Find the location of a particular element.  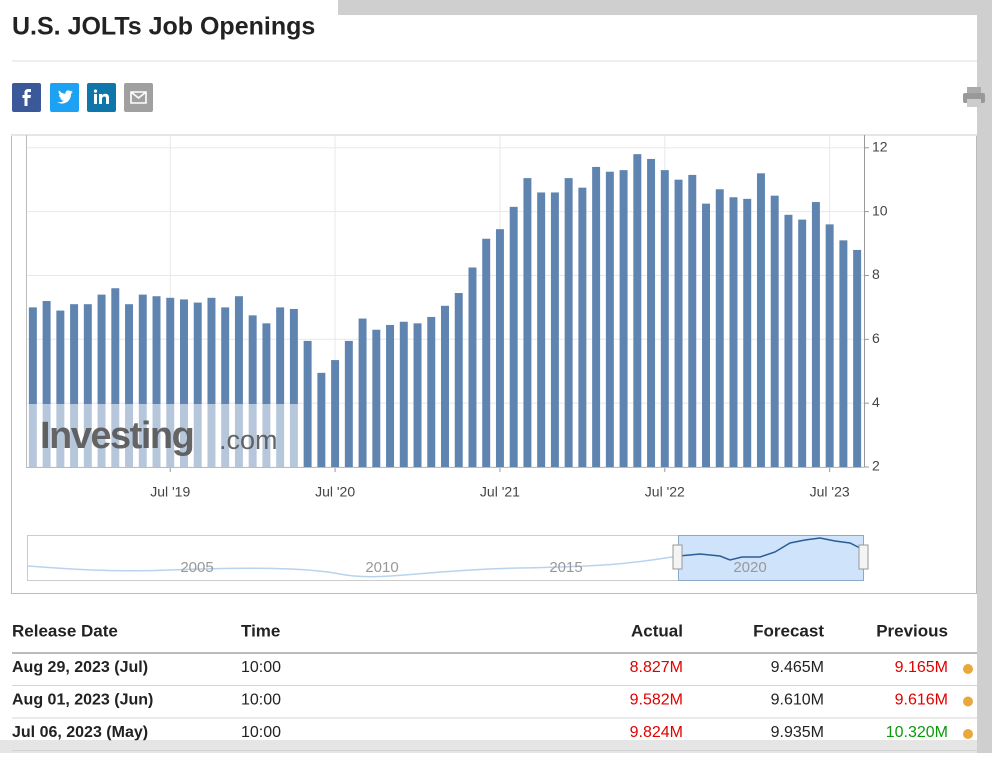

navigator-label: 2005 is located at coordinates (196, 567).